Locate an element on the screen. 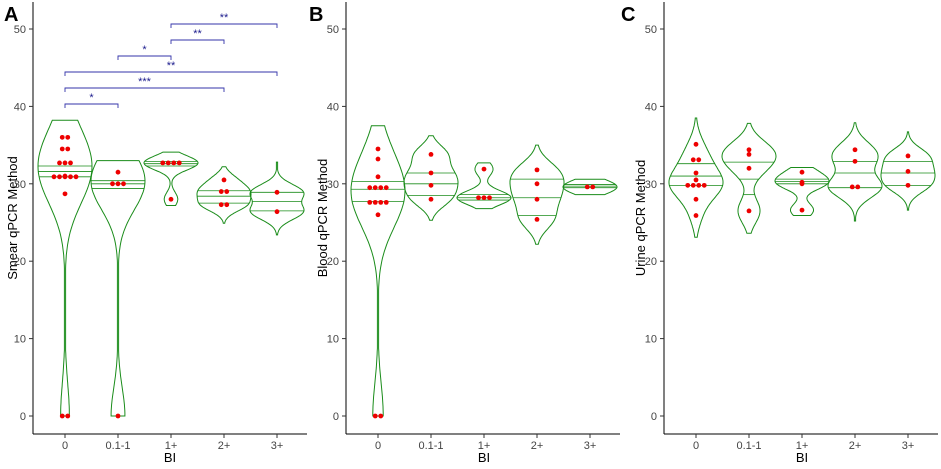 The height and width of the screenshot is (469, 941). y-tick-label: 20 is located at coordinates (651, 262).